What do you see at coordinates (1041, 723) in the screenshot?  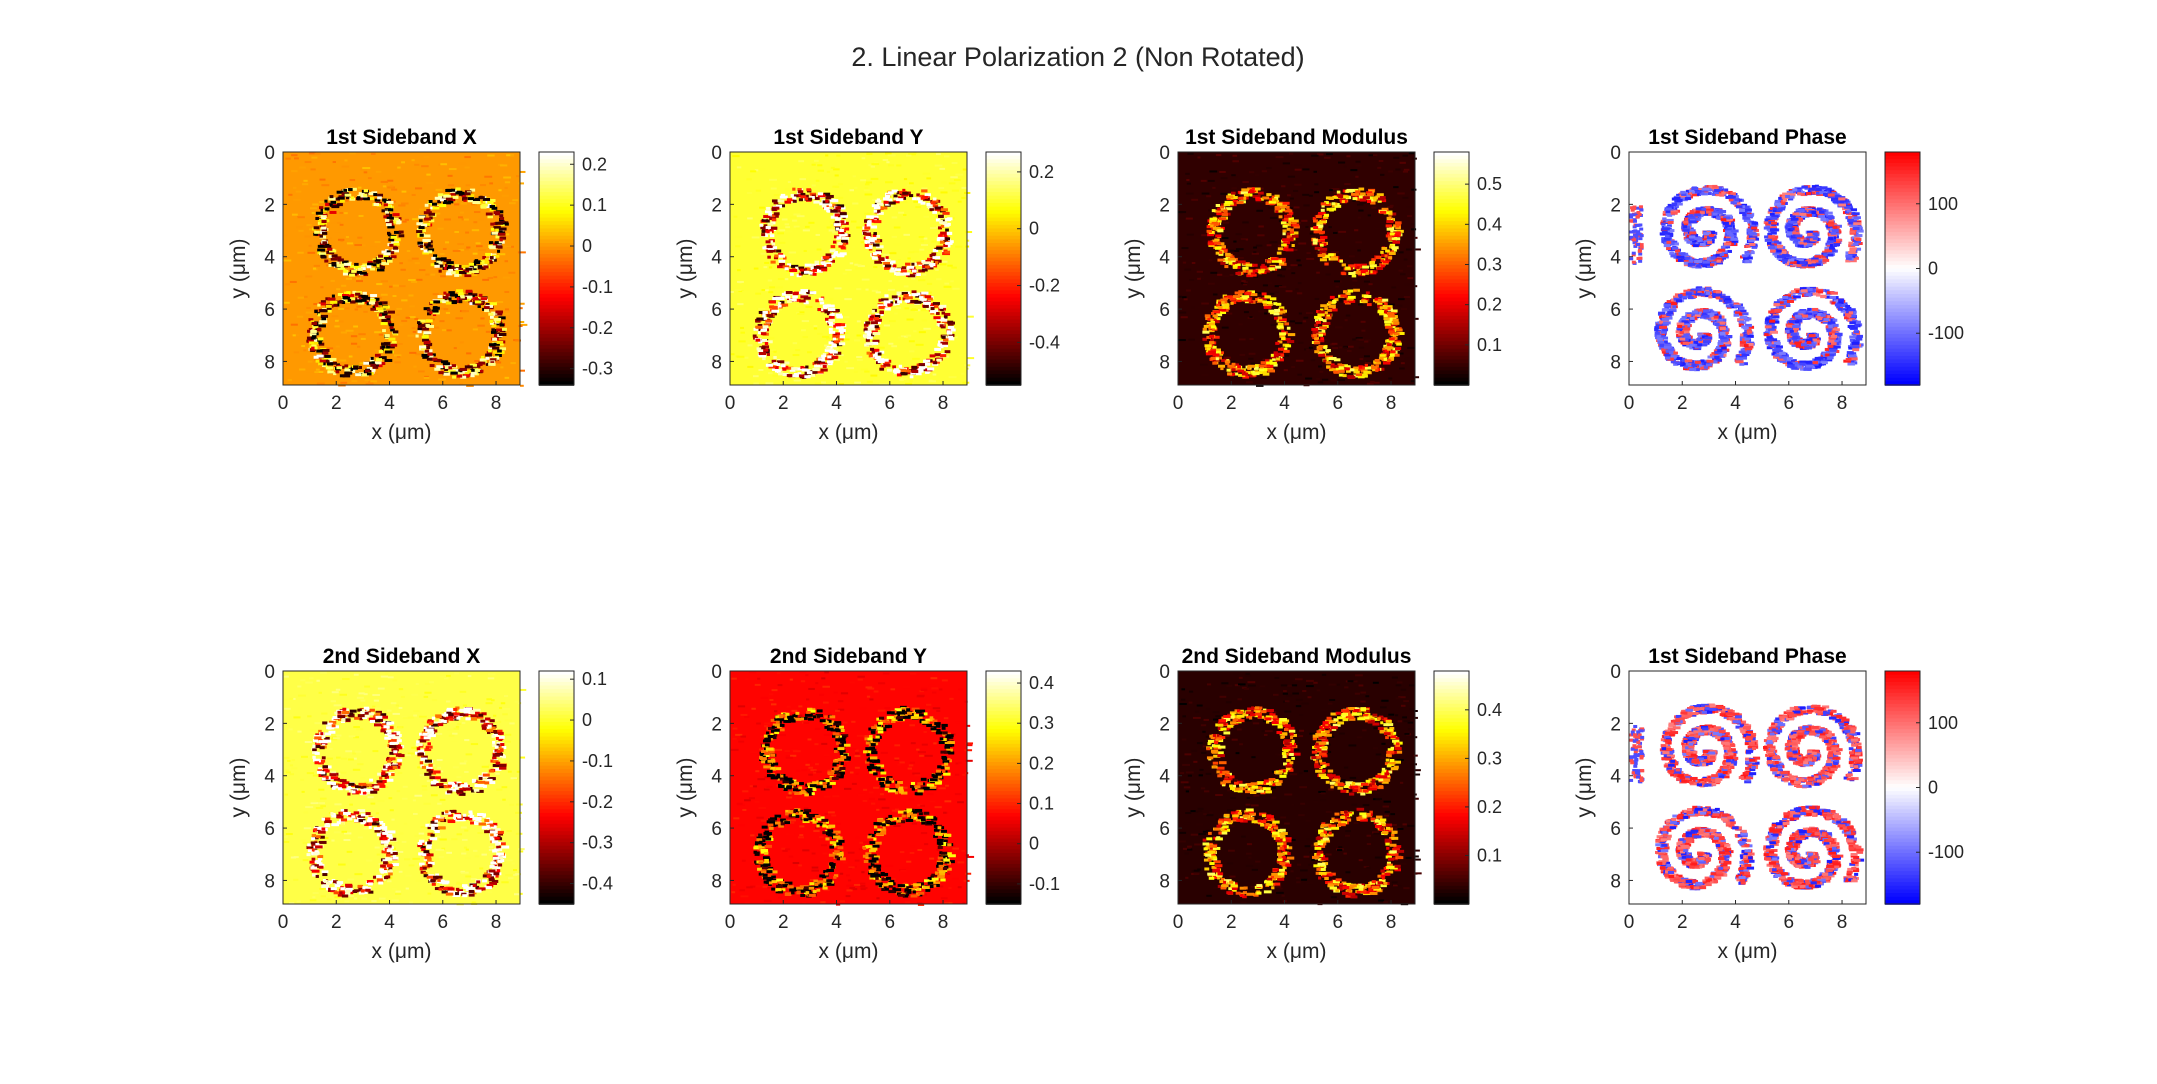 I see `colorbar-tick-label: 0.3` at bounding box center [1041, 723].